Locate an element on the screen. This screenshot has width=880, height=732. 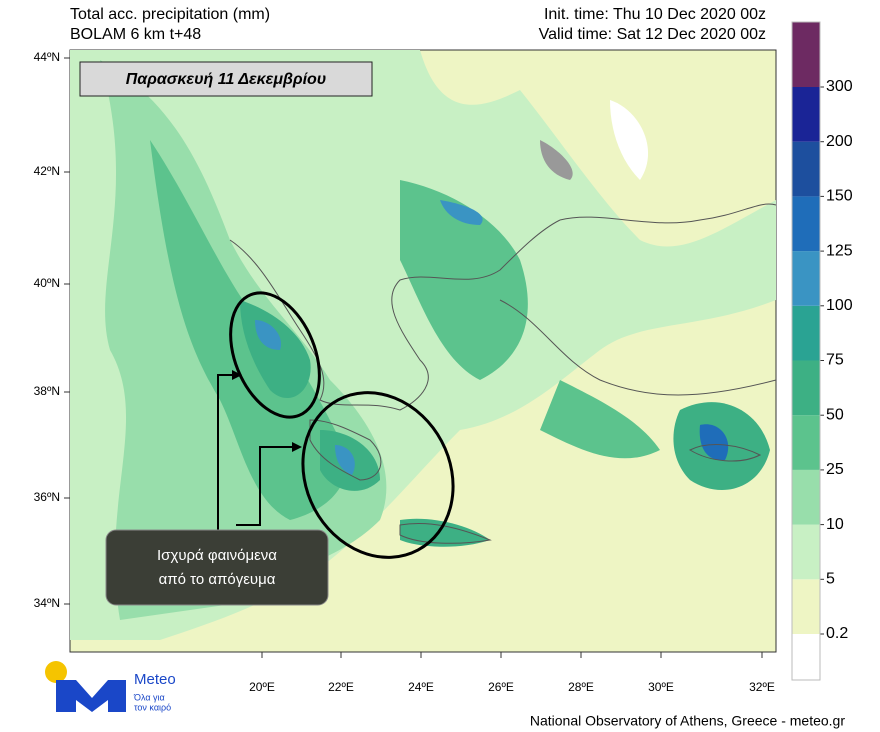
lat-label: 34ºN is located at coordinates (47, 603).